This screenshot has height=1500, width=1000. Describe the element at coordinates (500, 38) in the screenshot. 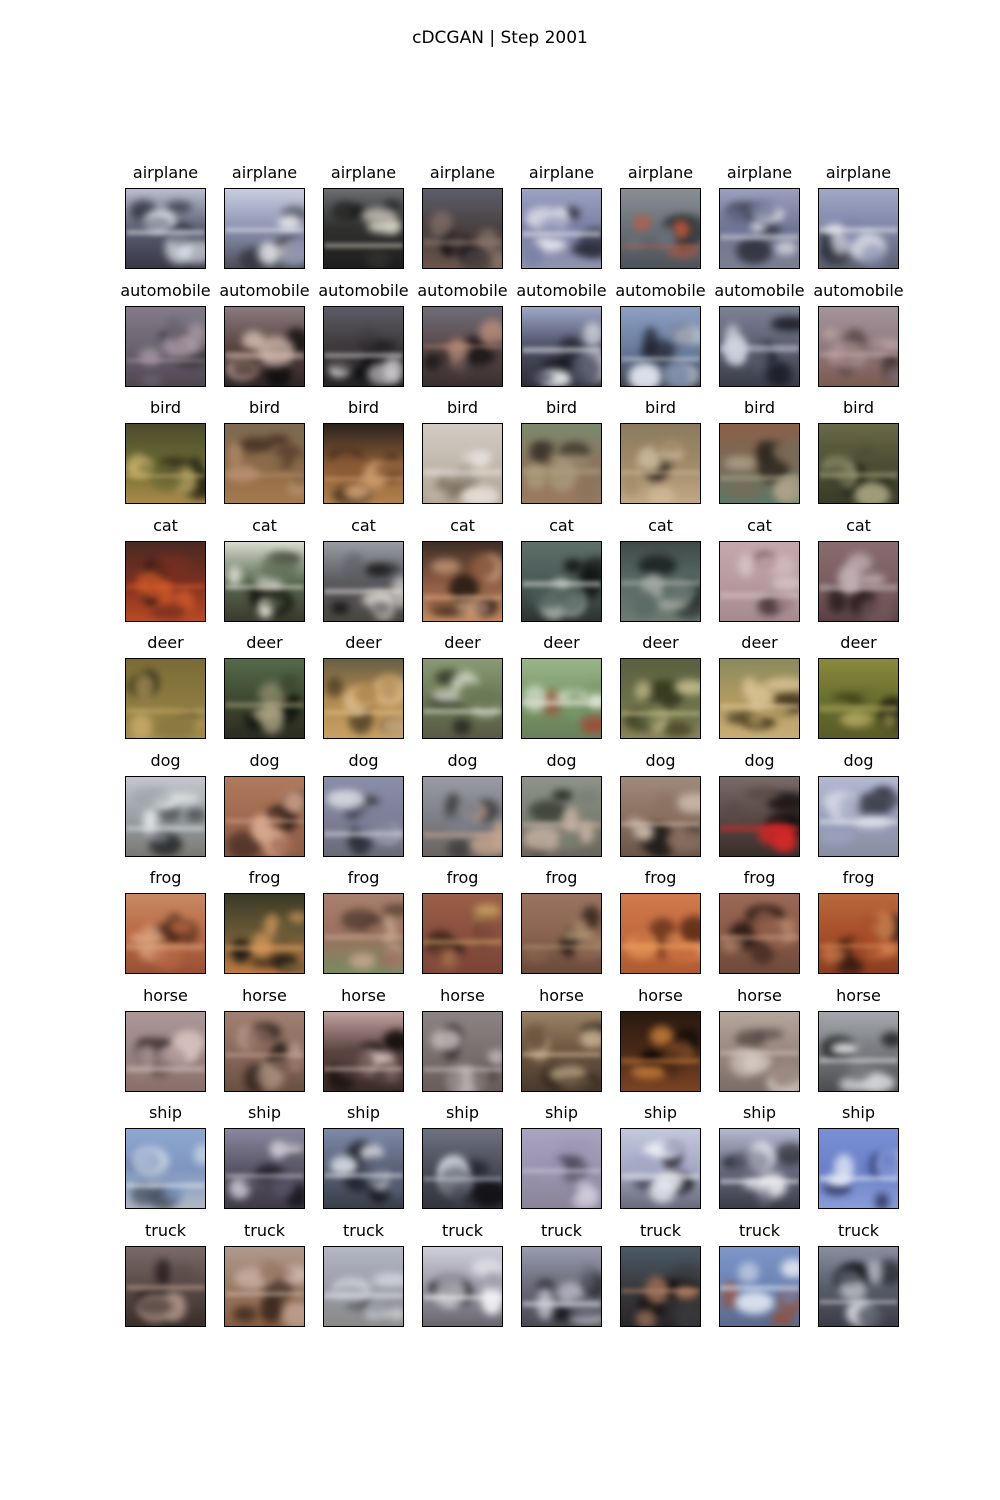

I see `figure-title: cDCGAN | Step 2001` at that location.